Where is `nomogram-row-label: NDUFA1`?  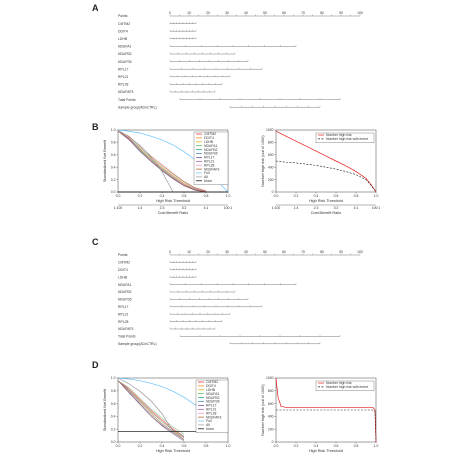 nomogram-row-label: NDUFA1 is located at coordinates (124, 285).